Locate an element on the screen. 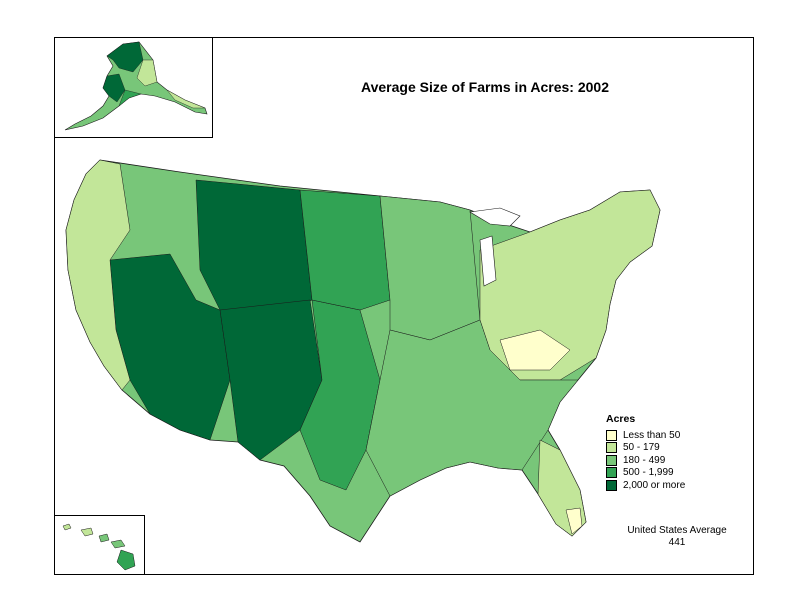 The height and width of the screenshot is (612, 792). hawaii-inset is located at coordinates (99, 545).